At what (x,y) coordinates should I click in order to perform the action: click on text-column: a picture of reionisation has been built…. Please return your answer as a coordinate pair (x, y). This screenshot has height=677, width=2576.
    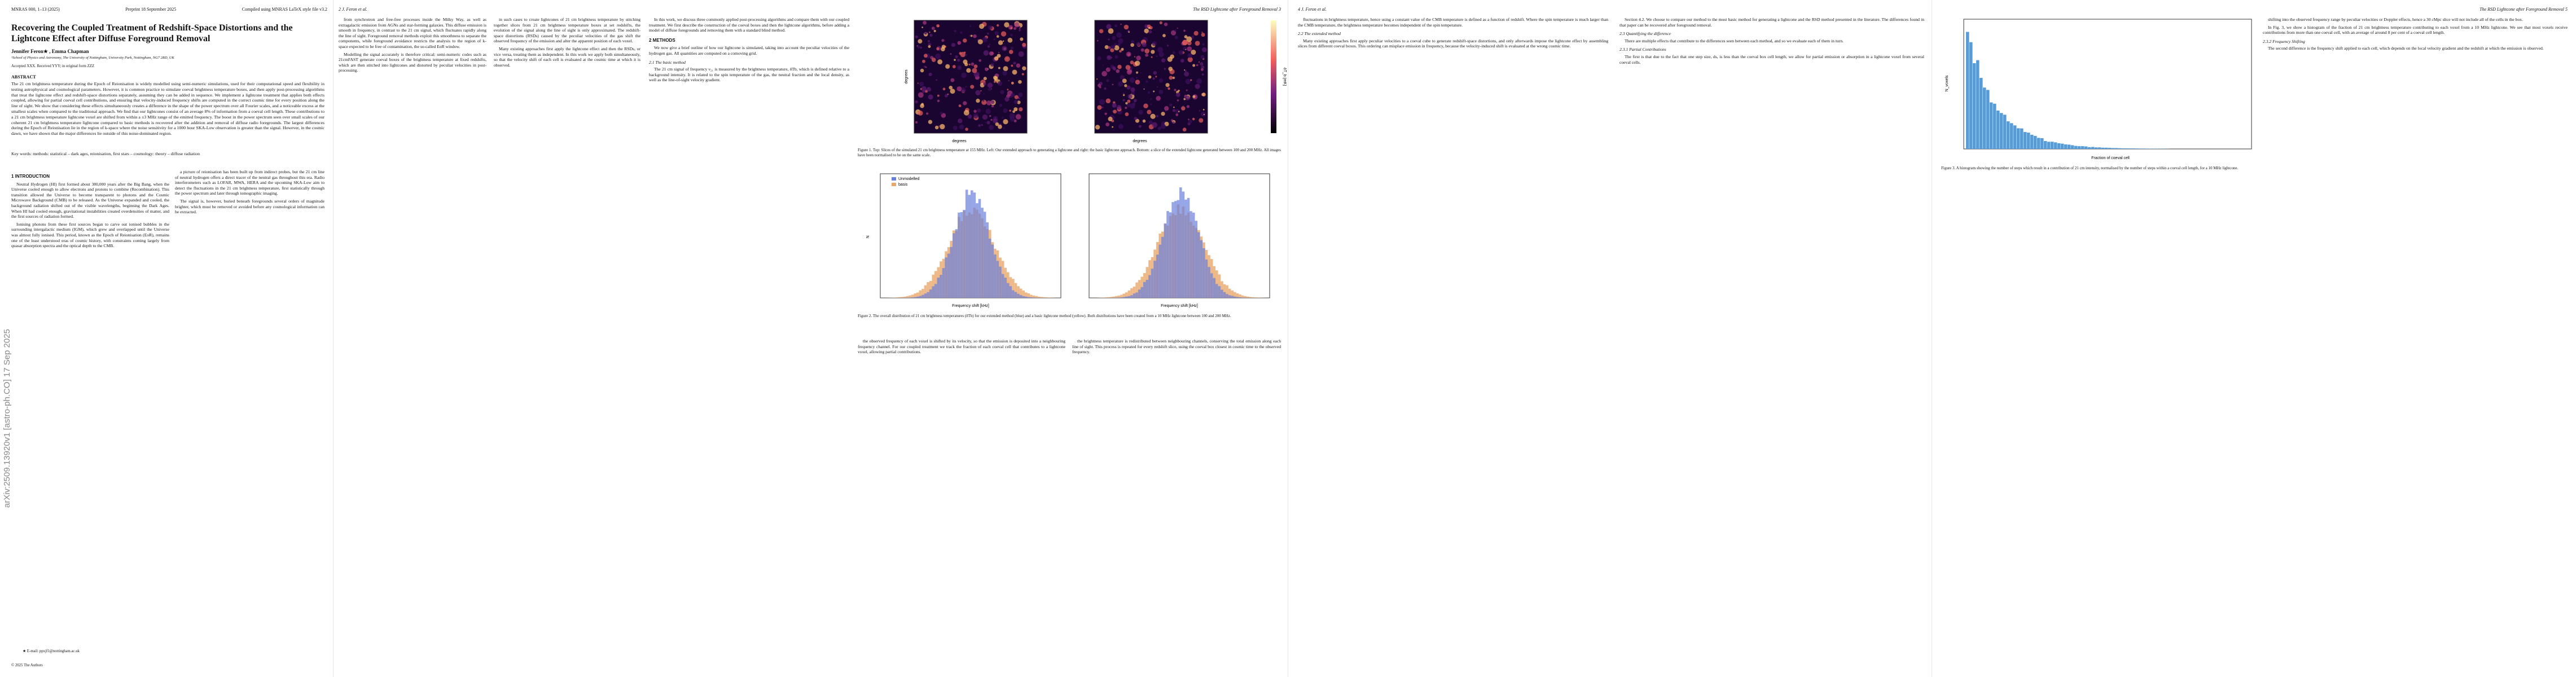
    Looking at the image, I should click on (249, 193).